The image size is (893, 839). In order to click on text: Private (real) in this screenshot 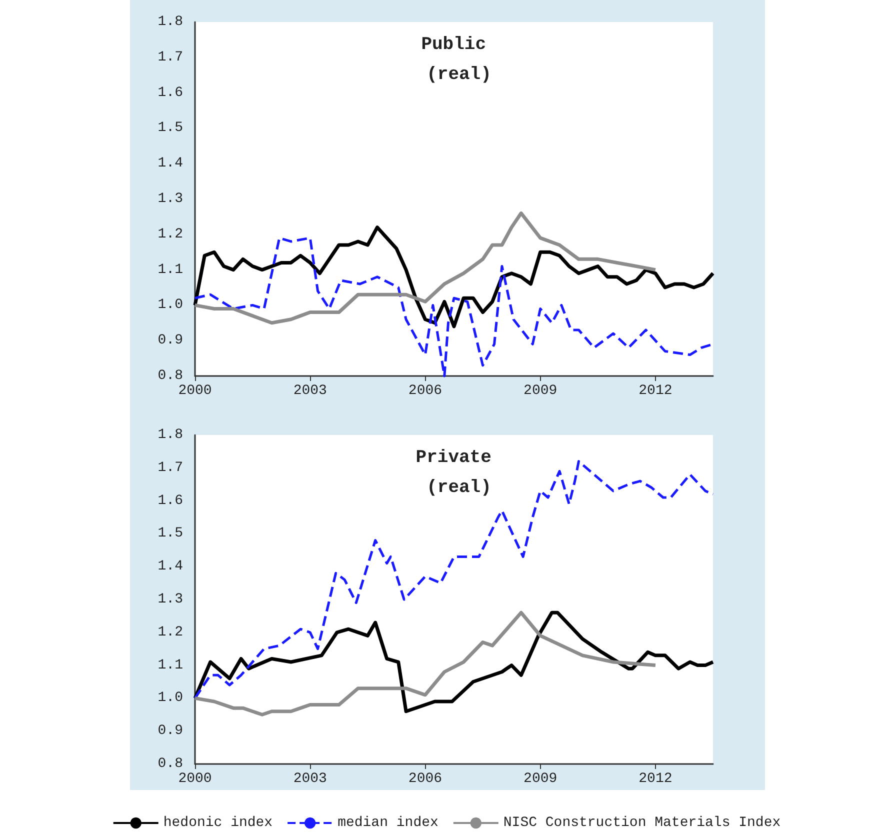, I will do `click(459, 473)`.